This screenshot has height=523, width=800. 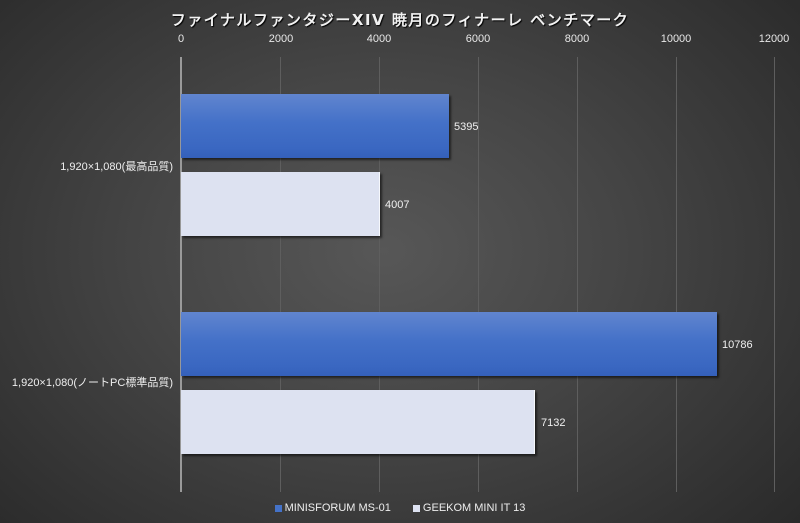 What do you see at coordinates (737, 345) in the screenshot?
I see `bar-value-label: 10786` at bounding box center [737, 345].